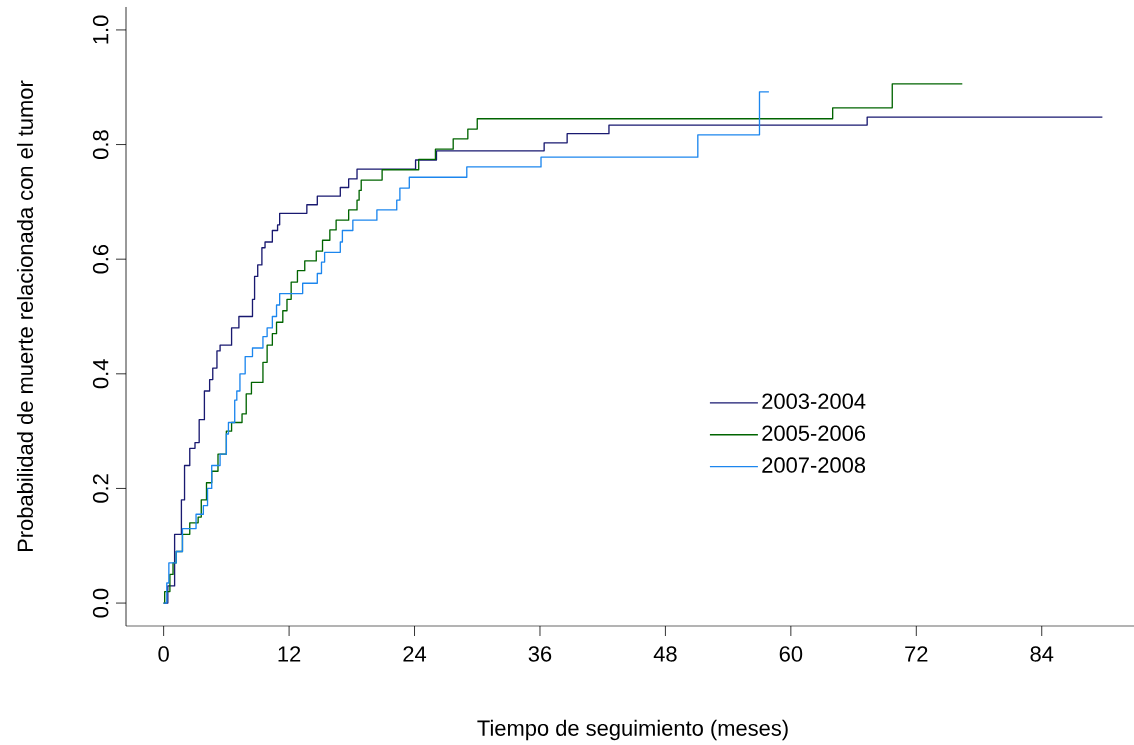 The image size is (1134, 745). Describe the element at coordinates (100, 603) in the screenshot. I see `y-tick-label: 0.0` at that location.